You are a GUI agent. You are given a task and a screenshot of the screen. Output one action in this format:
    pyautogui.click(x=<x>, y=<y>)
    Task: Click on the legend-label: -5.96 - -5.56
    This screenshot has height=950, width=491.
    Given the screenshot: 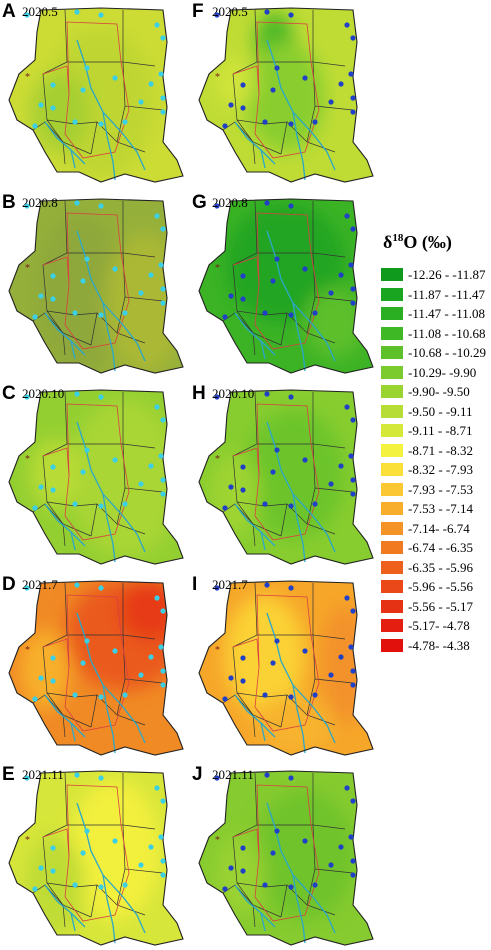 What is the action you would take?
    pyautogui.click(x=440, y=586)
    